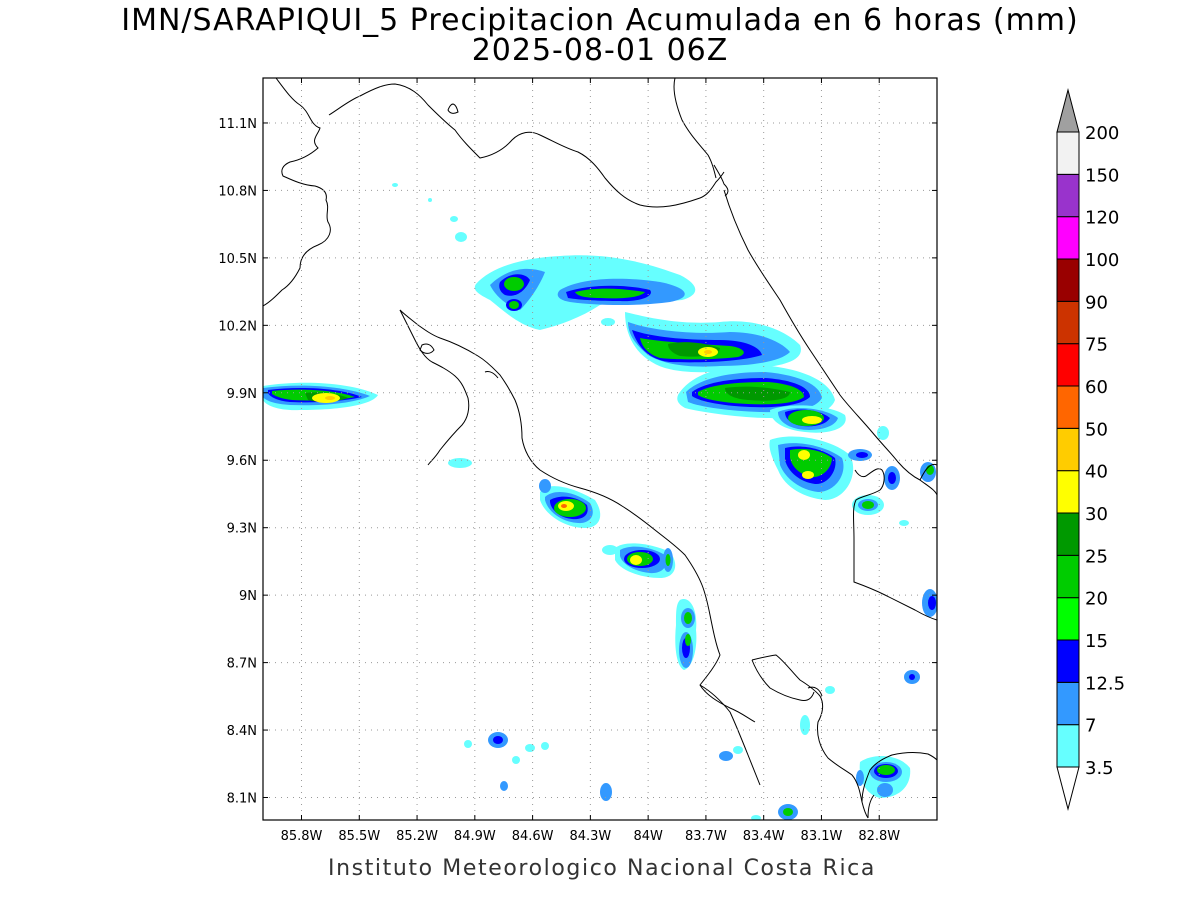 This screenshot has width=1200, height=900. Describe the element at coordinates (434, 387) in the screenshot. I see `pacific-coast` at that location.